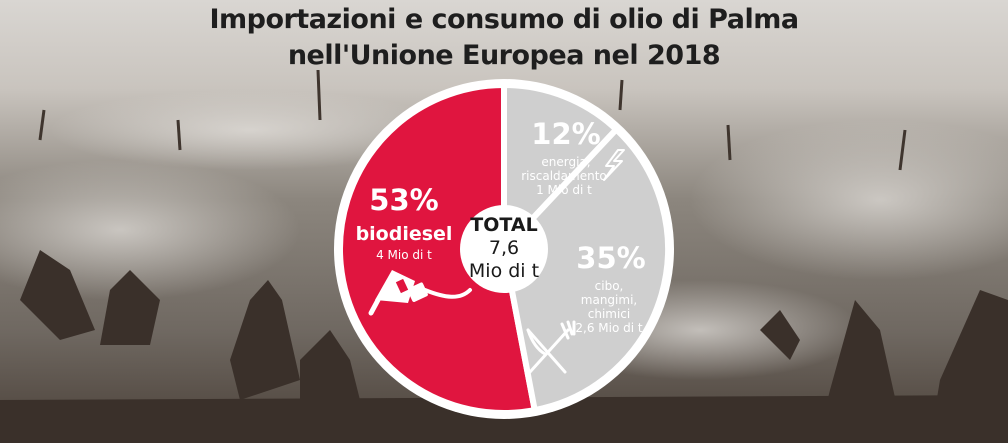 The image size is (1008, 443). Describe the element at coordinates (609, 286) in the screenshot. I see `slice-cibo-label-line-1: cibo,` at that location.